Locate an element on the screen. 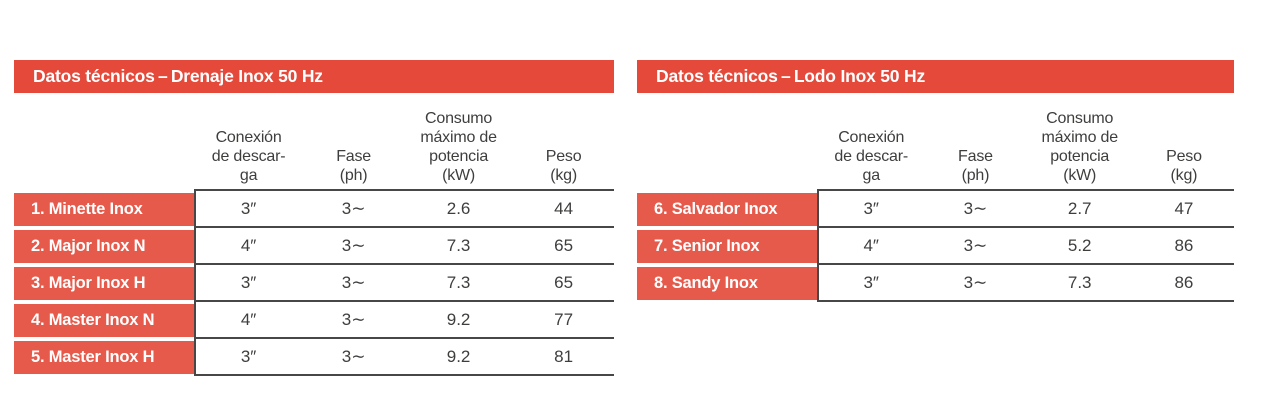 The height and width of the screenshot is (400, 1275). cell-power: 2.6 is located at coordinates (458, 208).